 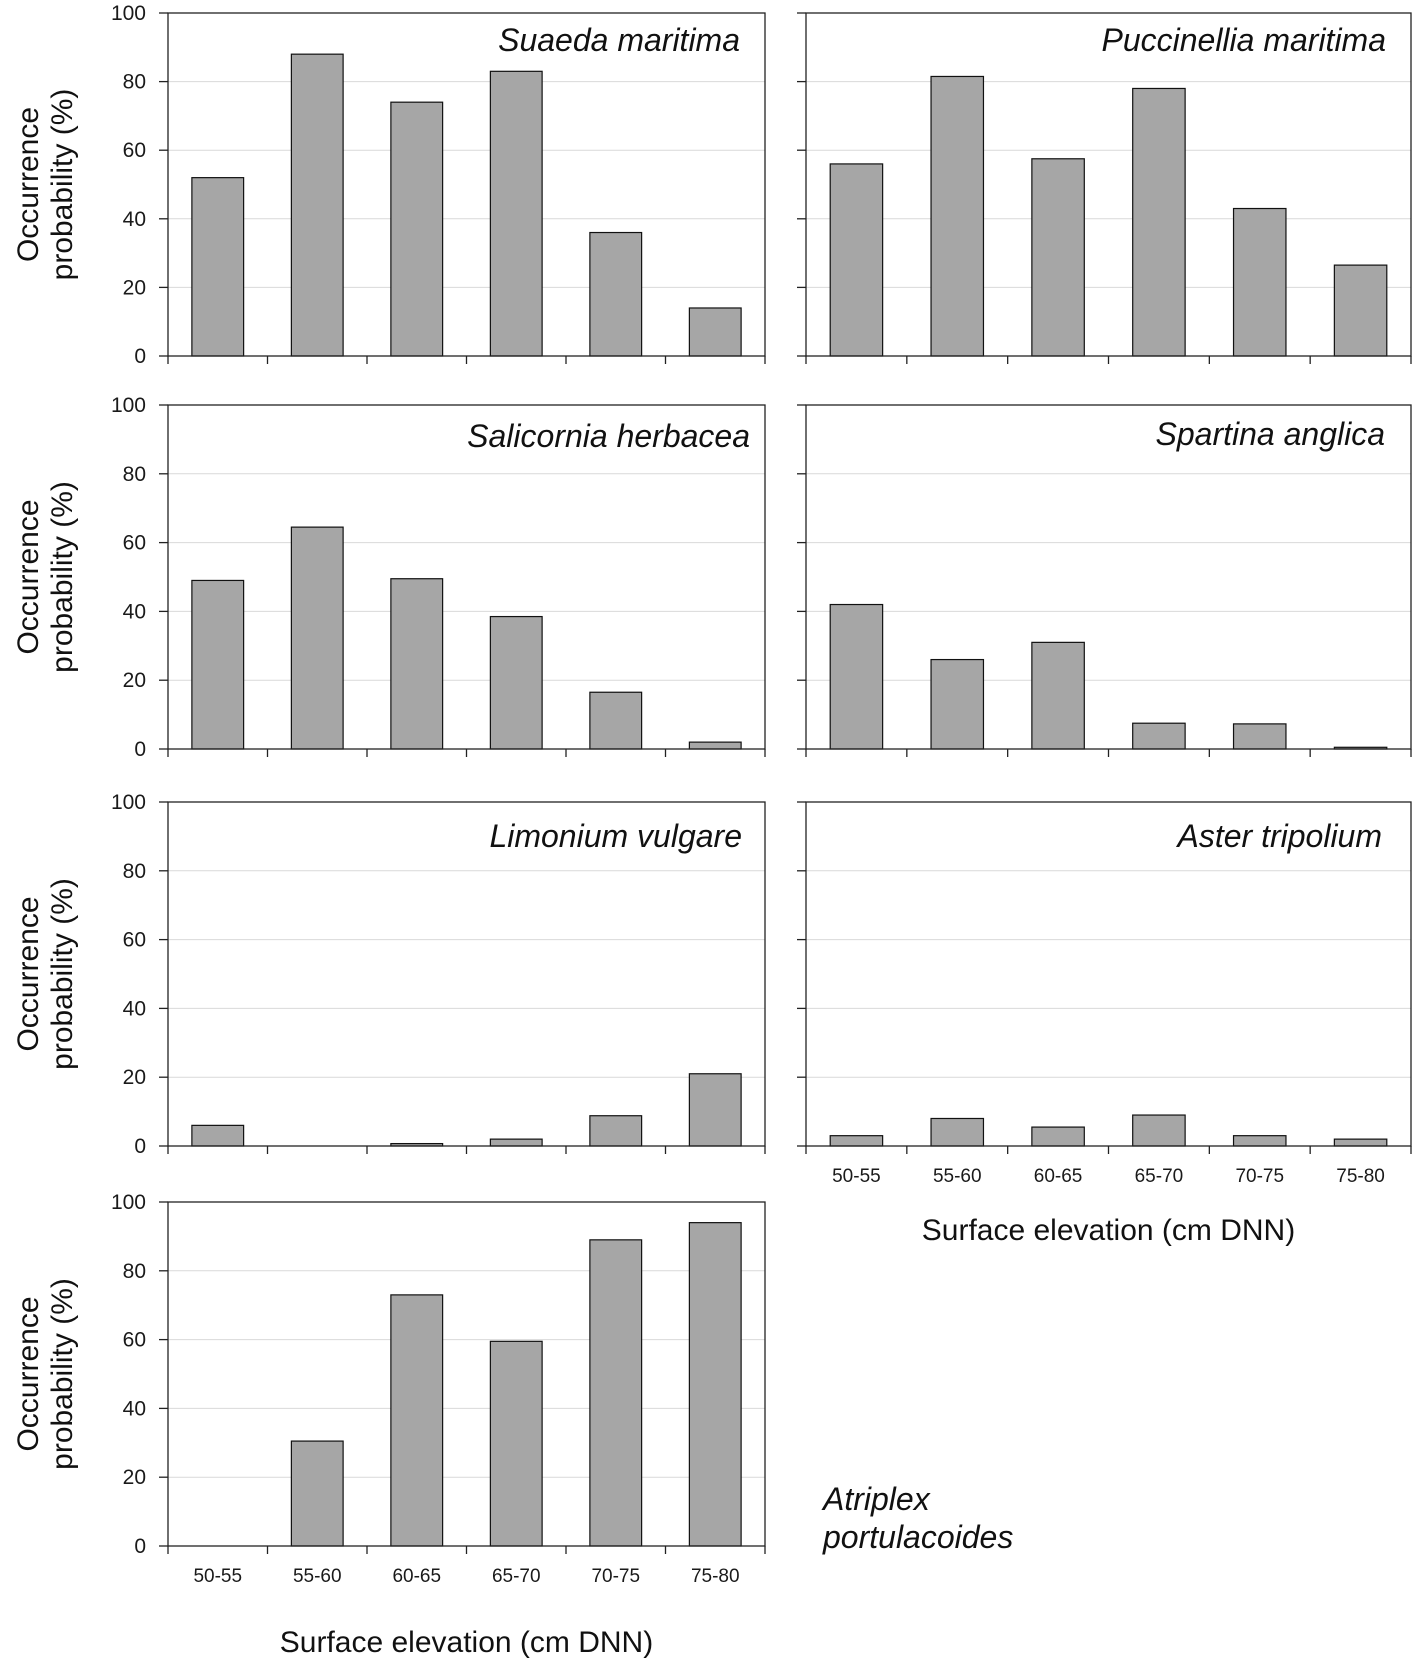 I want to click on chart-title: Salicornia herbacea, so click(x=608, y=436).